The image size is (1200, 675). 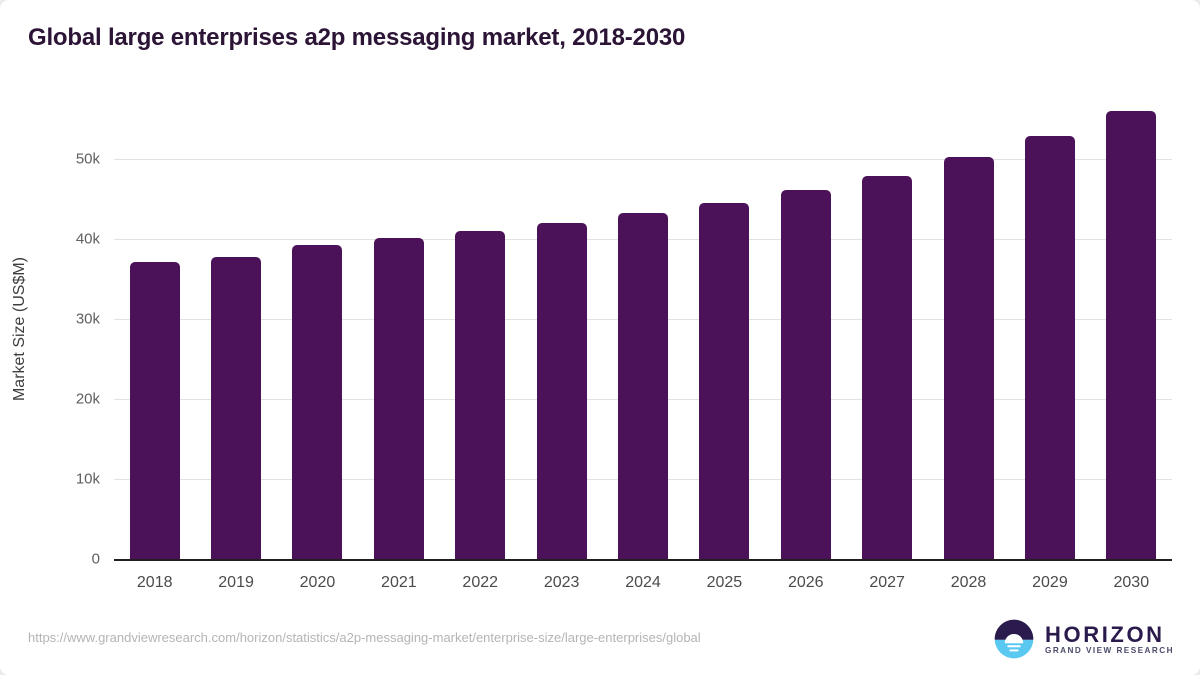 What do you see at coordinates (561, 391) in the screenshot?
I see `bar-2023` at bounding box center [561, 391].